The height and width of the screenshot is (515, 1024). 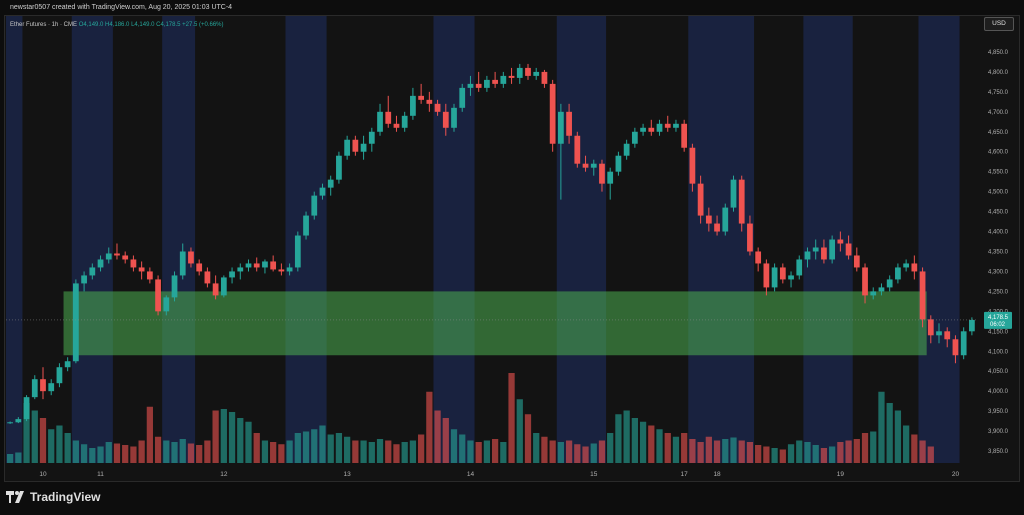 I want to click on y-tick-label: 3,950.0, so click(x=998, y=412).